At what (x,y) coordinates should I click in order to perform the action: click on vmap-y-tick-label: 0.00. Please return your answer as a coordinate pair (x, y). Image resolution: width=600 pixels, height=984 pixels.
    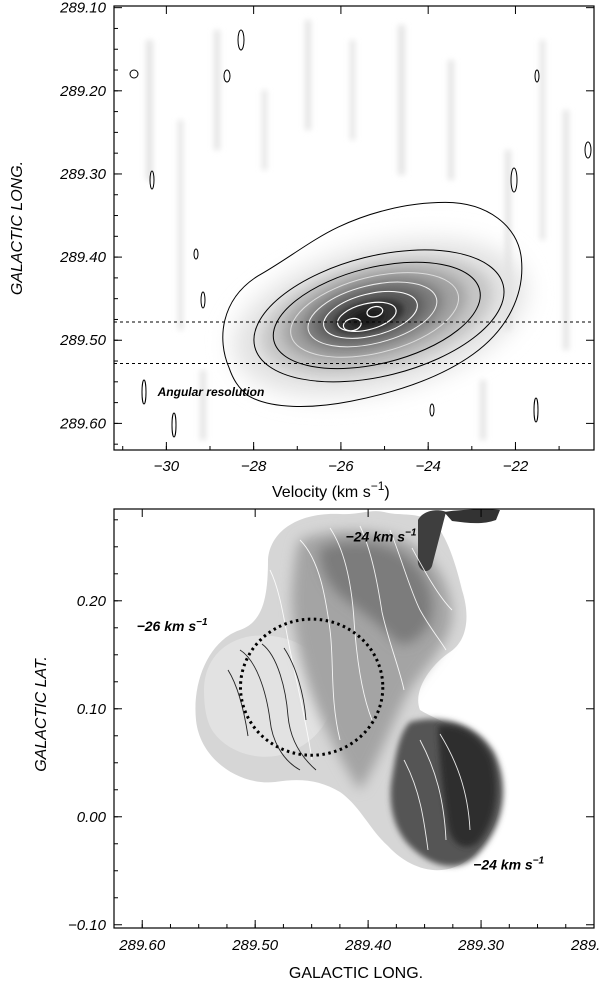
    Looking at the image, I should click on (92, 817).